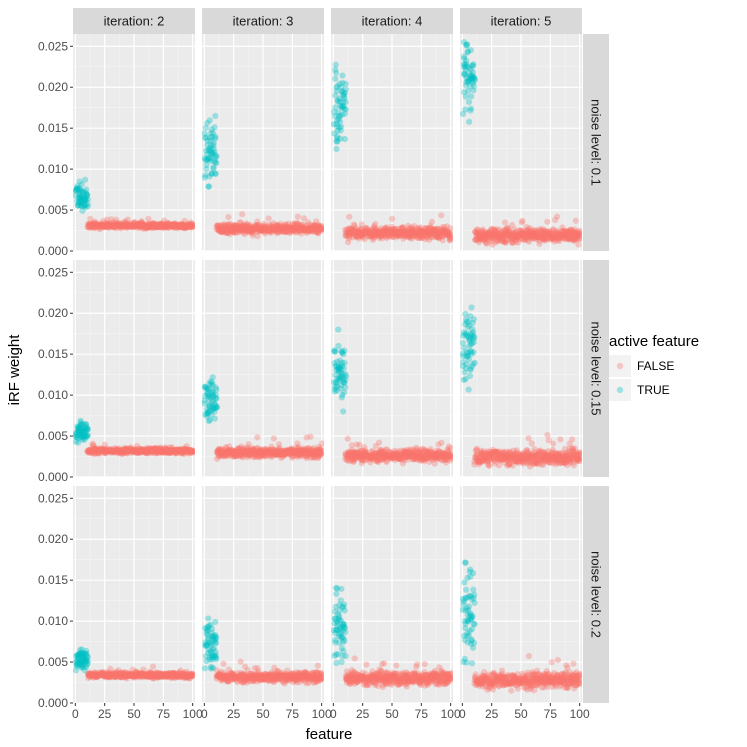 The image size is (747, 747). Describe the element at coordinates (134, 437) in the screenshot. I see `points` at that location.